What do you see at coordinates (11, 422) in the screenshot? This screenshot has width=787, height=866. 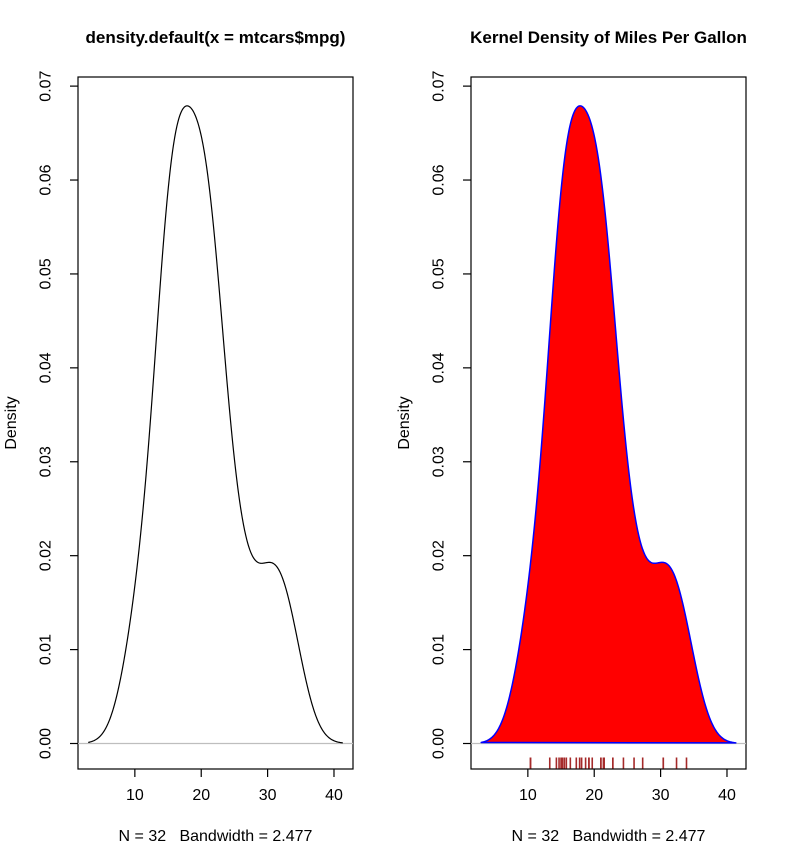 I see `y-axis-label-left: Density` at bounding box center [11, 422].